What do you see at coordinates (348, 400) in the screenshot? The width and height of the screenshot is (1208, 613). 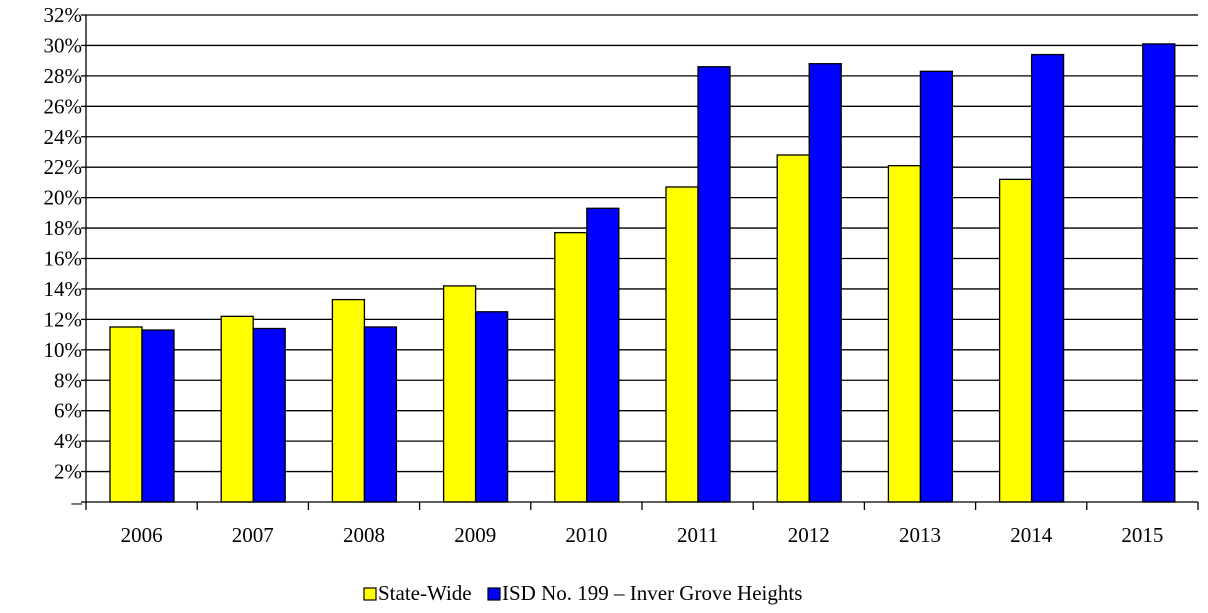 I see `bar-state-wide-2008` at bounding box center [348, 400].